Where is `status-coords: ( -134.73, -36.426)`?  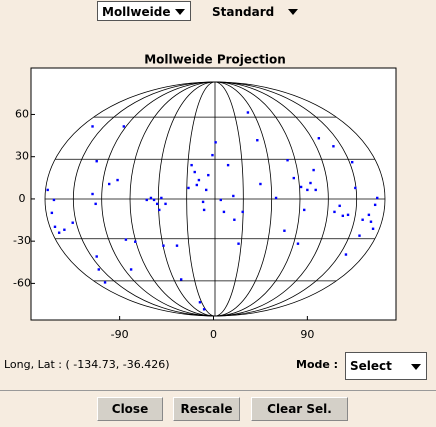
status-coords: ( -134.73, -36.426) is located at coordinates (117, 364).